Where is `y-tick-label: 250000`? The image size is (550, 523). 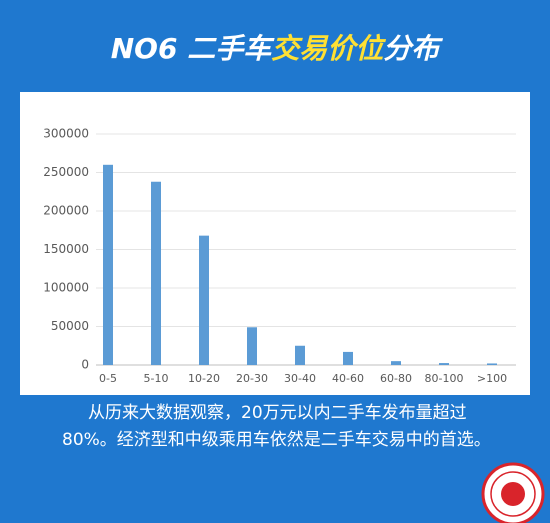
y-tick-label: 250000 is located at coordinates (66, 172).